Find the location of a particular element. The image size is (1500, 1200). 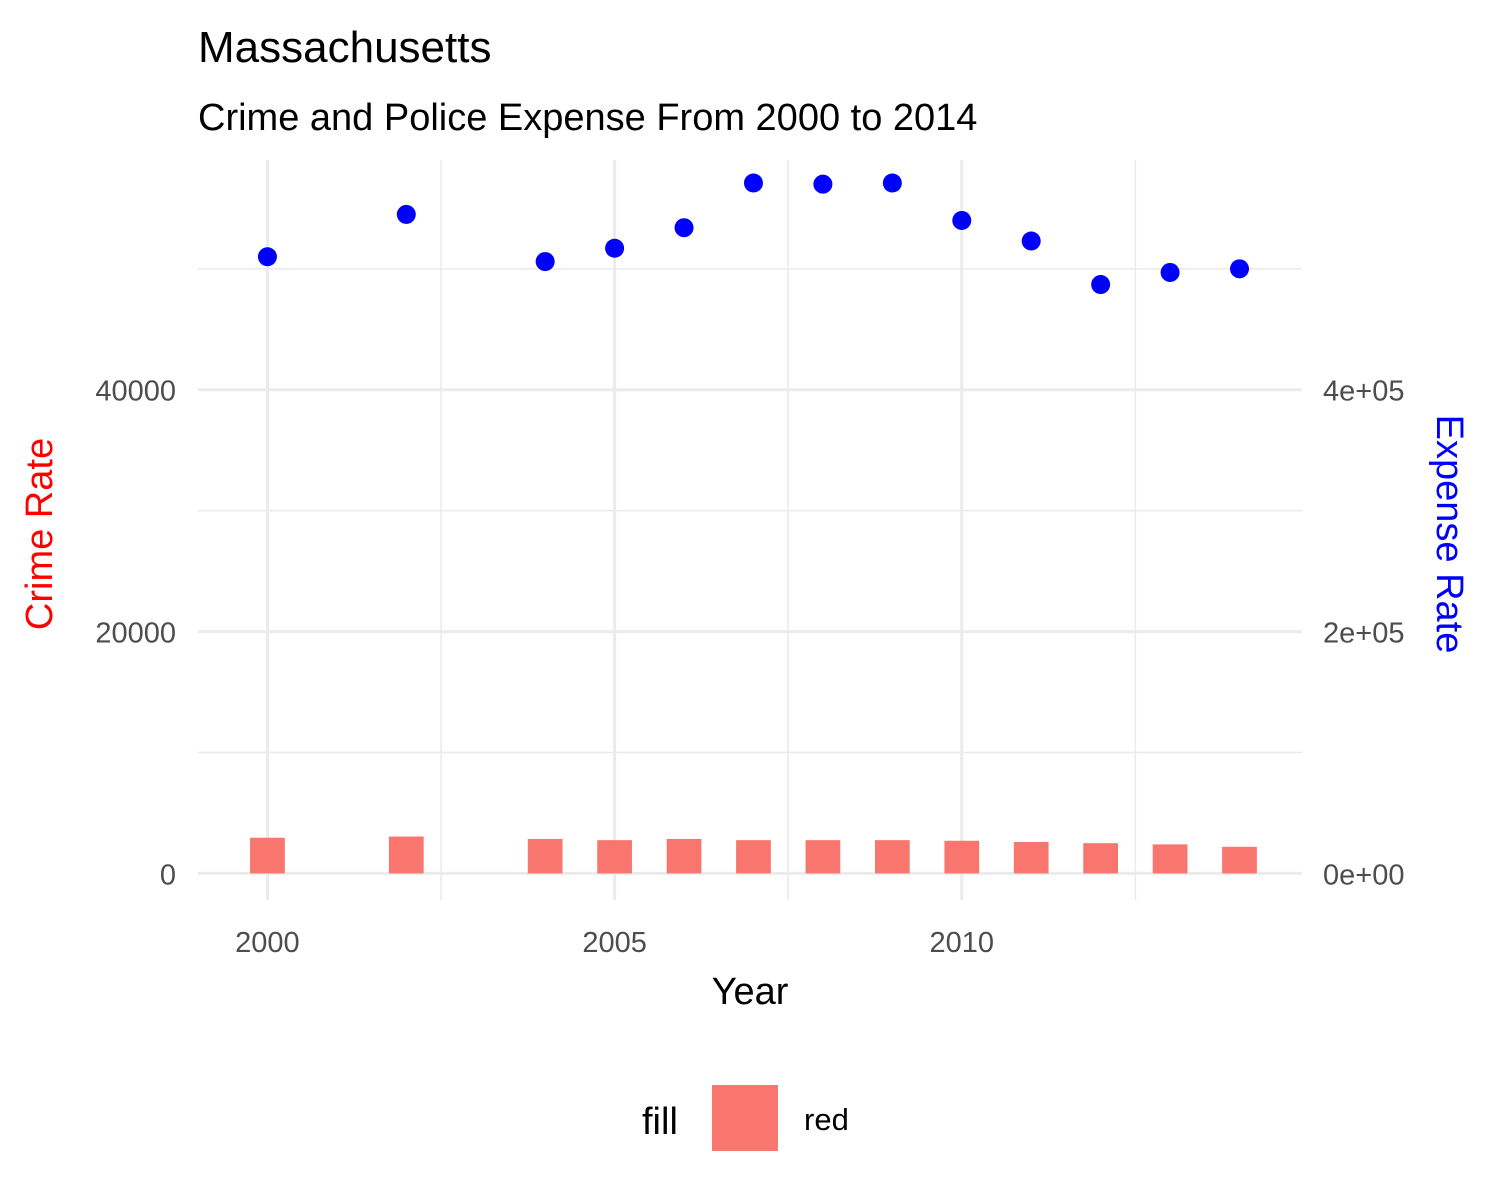

y-left-tick-label: 20000 is located at coordinates (135, 634).